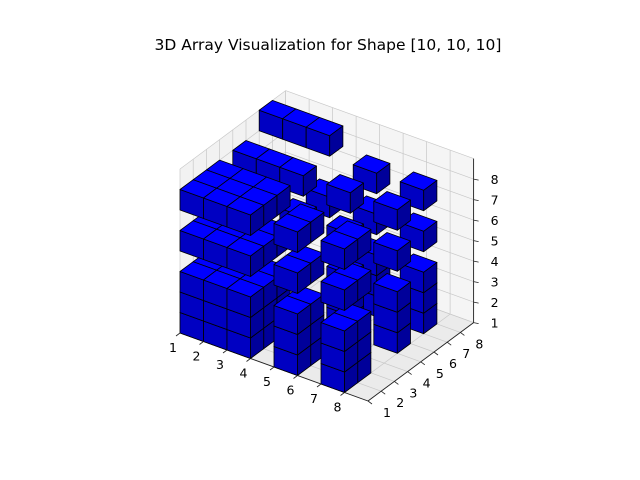 This screenshot has width=640, height=480. Describe the element at coordinates (379, 124) in the screenshot. I see `grid-line` at that location.